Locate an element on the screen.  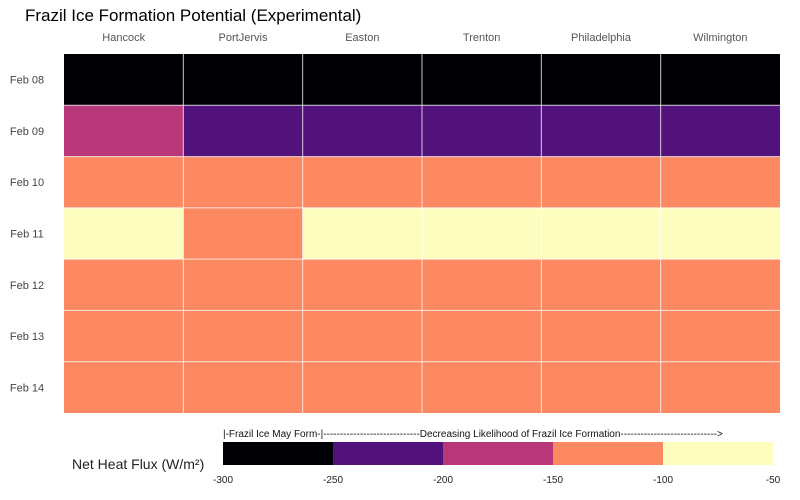
heatmap-cell-feb-10-portjervis is located at coordinates (243, 182).